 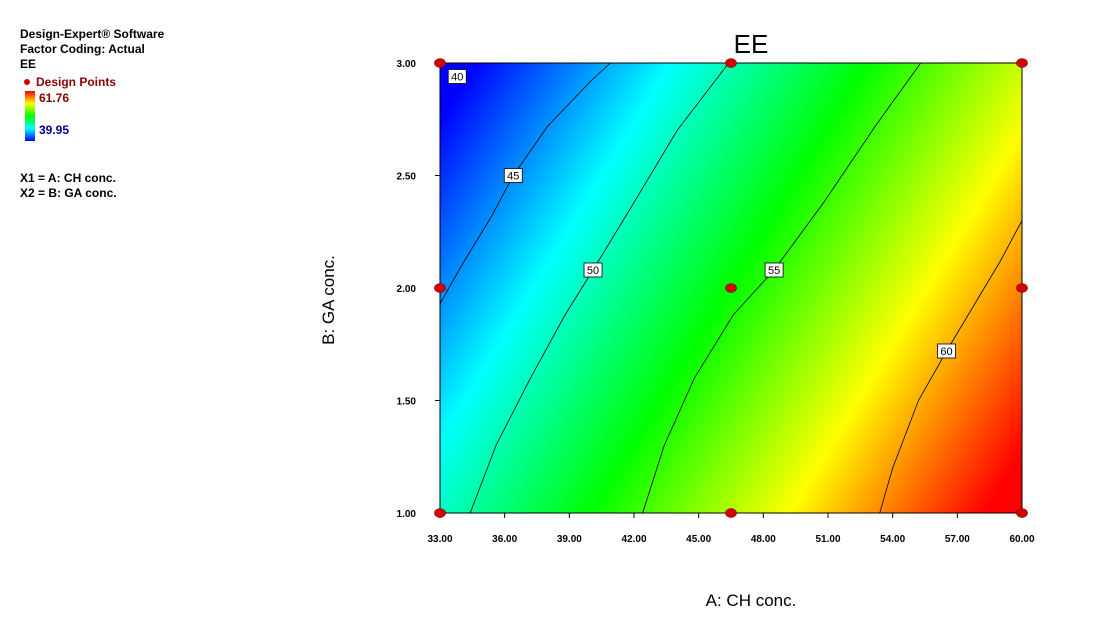 I want to click on color-scale-max: 61.76, so click(x=54, y=98).